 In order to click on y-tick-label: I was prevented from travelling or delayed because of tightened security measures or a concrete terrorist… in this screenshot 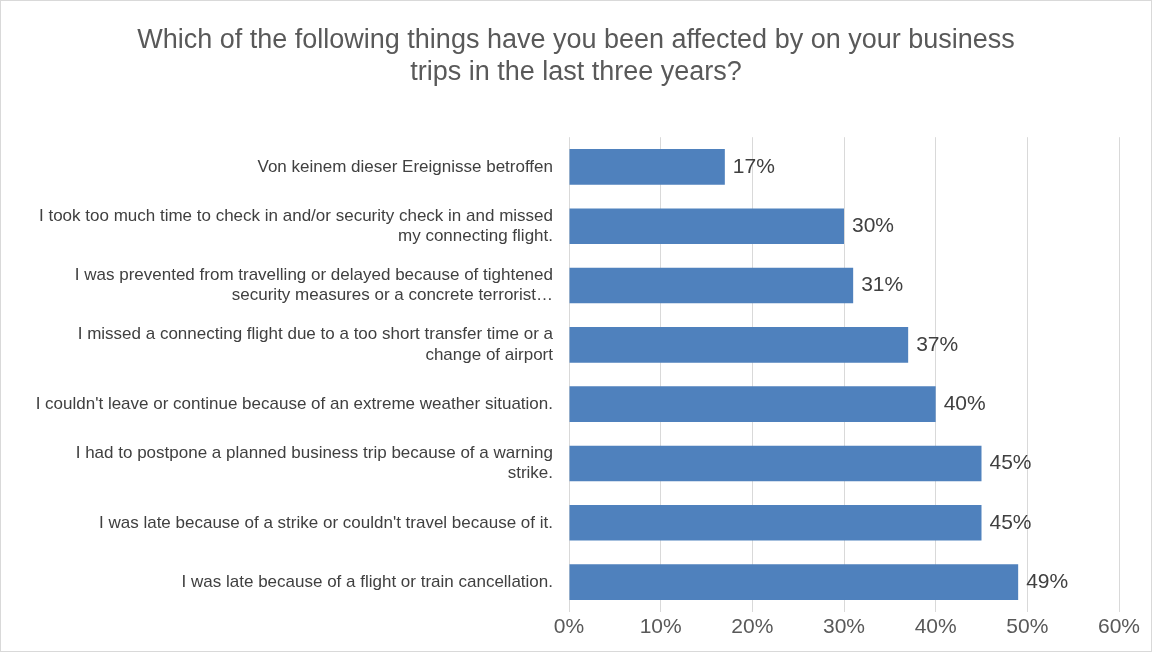, I will do `click(313, 285)`.